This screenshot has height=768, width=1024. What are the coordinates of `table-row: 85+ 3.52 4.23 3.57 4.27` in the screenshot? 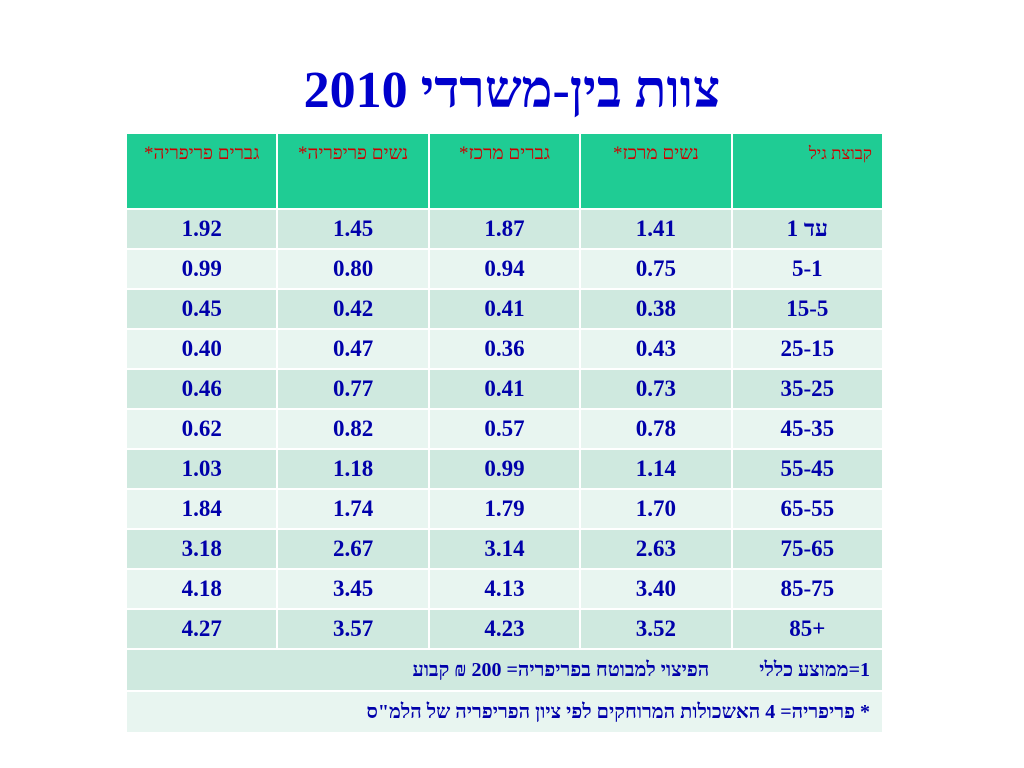 It's located at (504, 629).